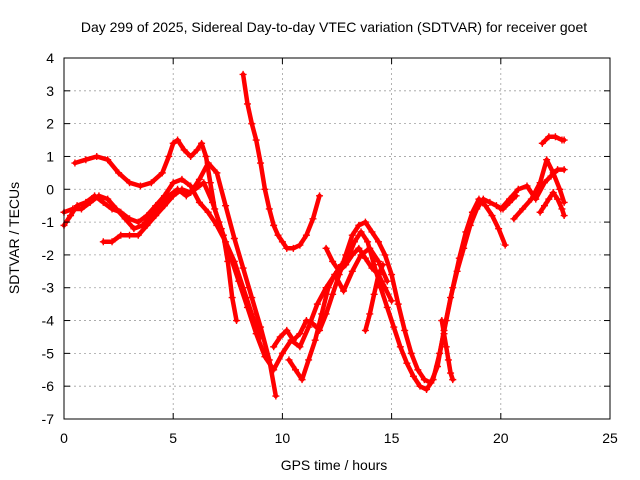 This screenshot has height=480, width=640. I want to click on y-tick-label: 3, so click(50, 91).